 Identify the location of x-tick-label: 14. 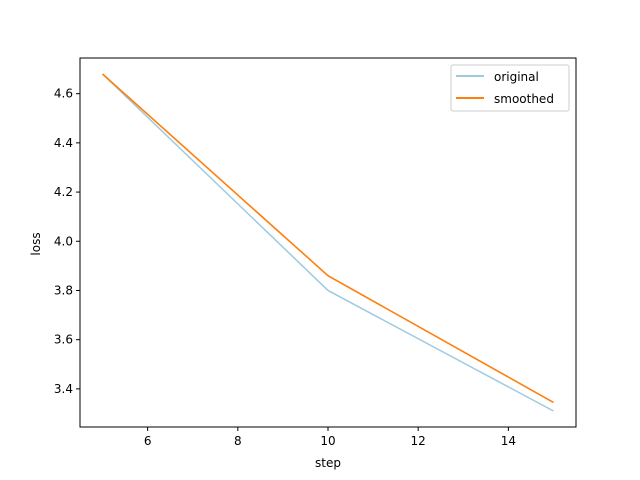
(508, 441).